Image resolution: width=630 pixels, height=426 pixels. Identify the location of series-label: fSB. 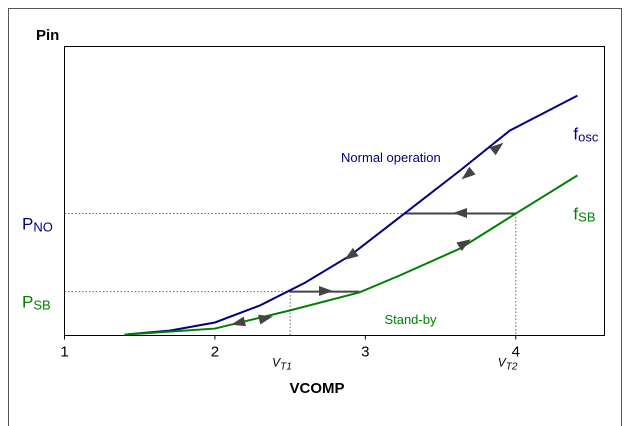
(584, 215).